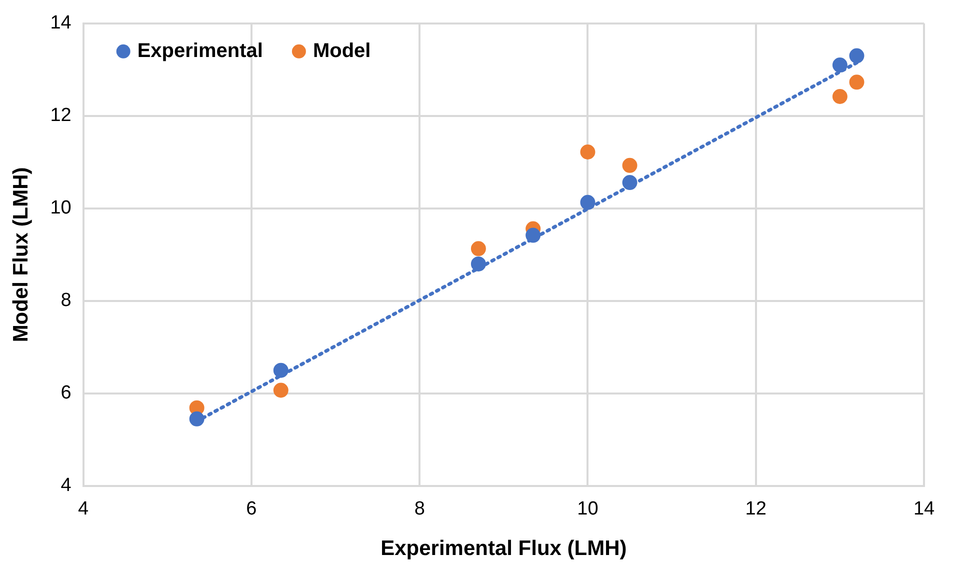 The height and width of the screenshot is (571, 954). Describe the element at coordinates (251, 509) in the screenshot. I see `x-tick-label: 6` at that location.